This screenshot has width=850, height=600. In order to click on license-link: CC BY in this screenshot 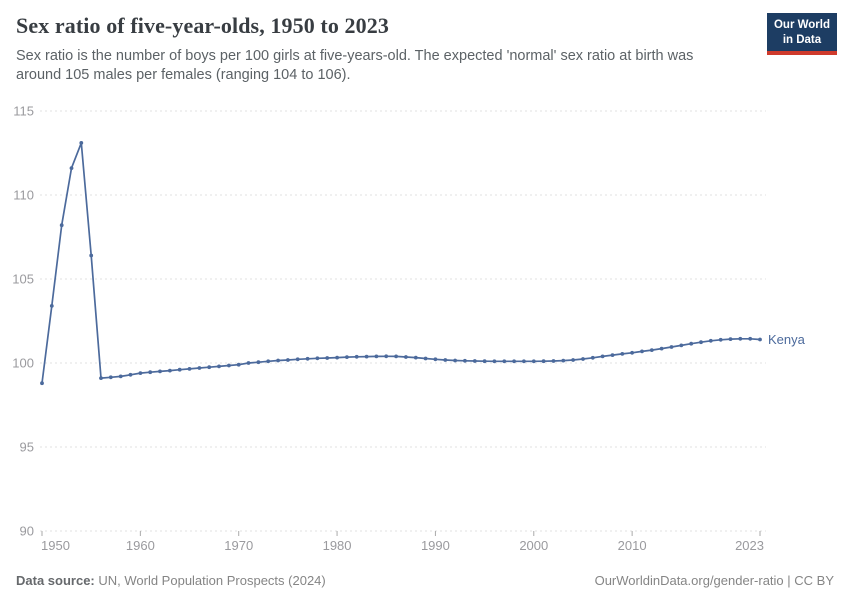, I will do `click(814, 580)`.